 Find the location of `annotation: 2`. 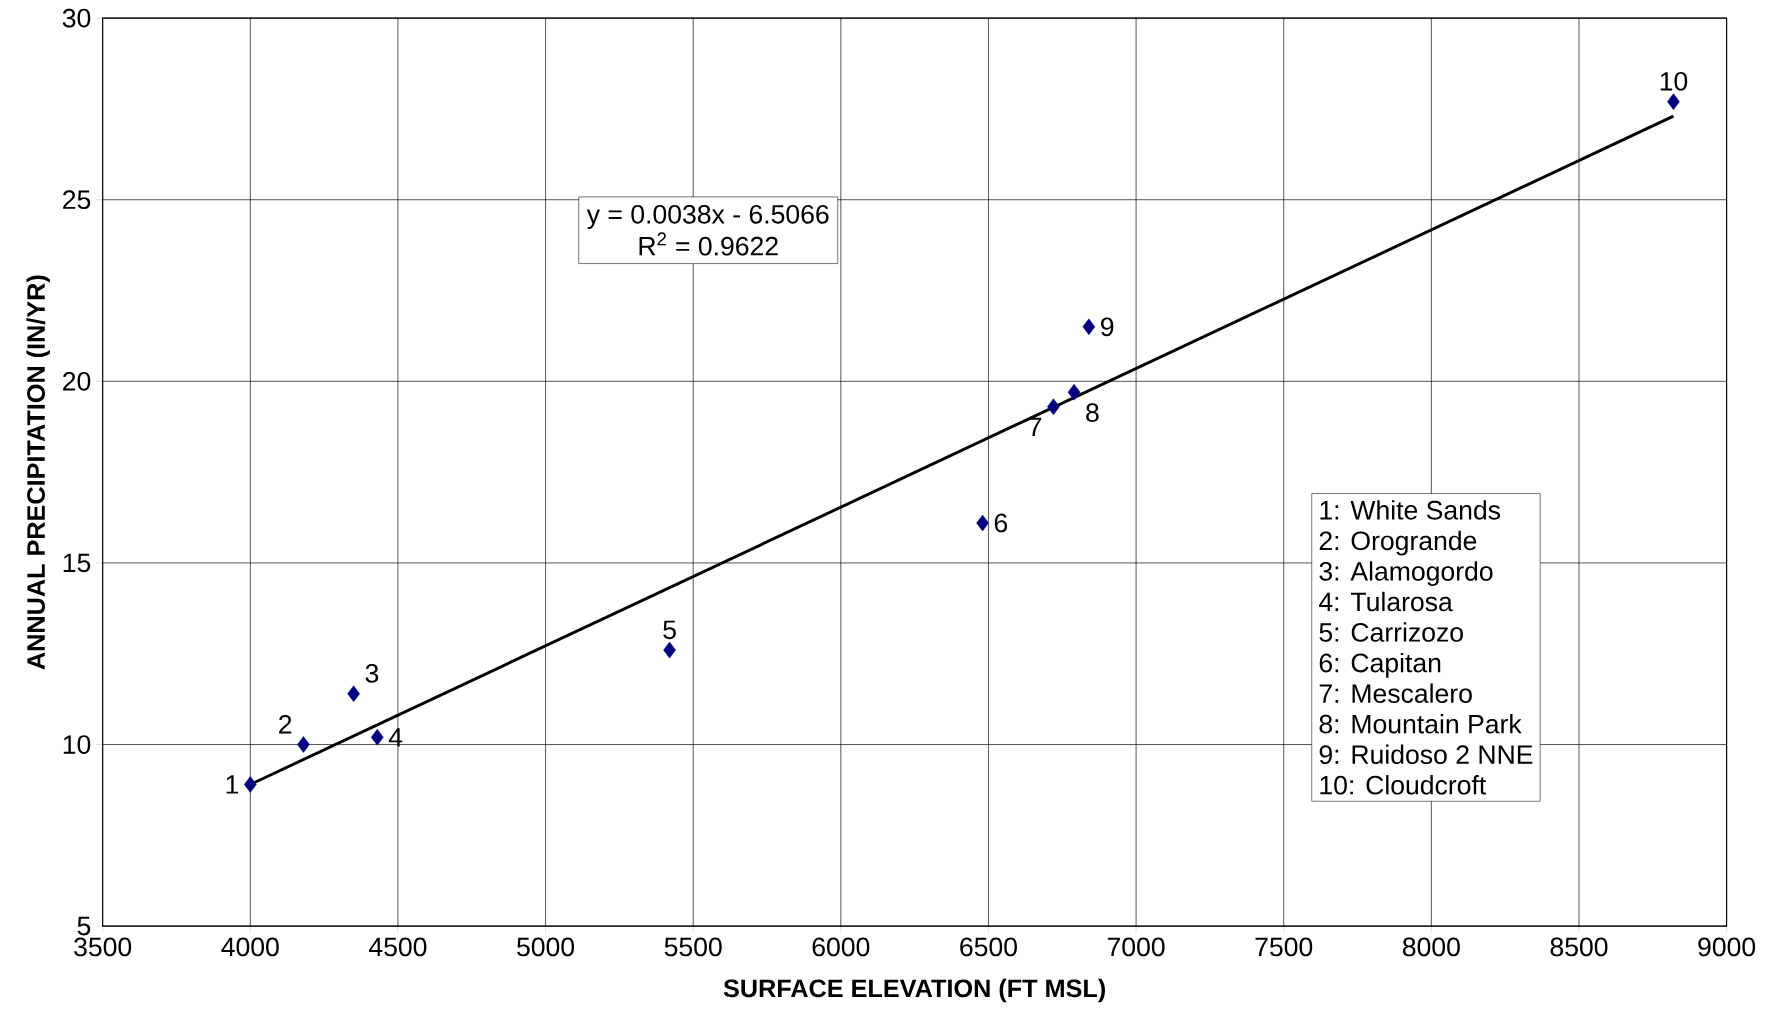

annotation: 2 is located at coordinates (285, 724).